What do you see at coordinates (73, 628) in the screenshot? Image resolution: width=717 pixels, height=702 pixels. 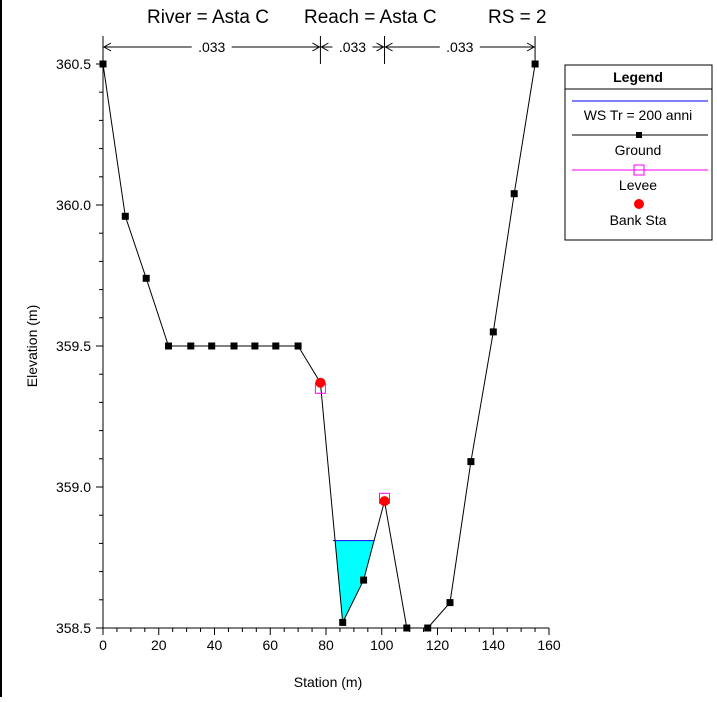 I see `y-tick-label: 358.5` at bounding box center [73, 628].